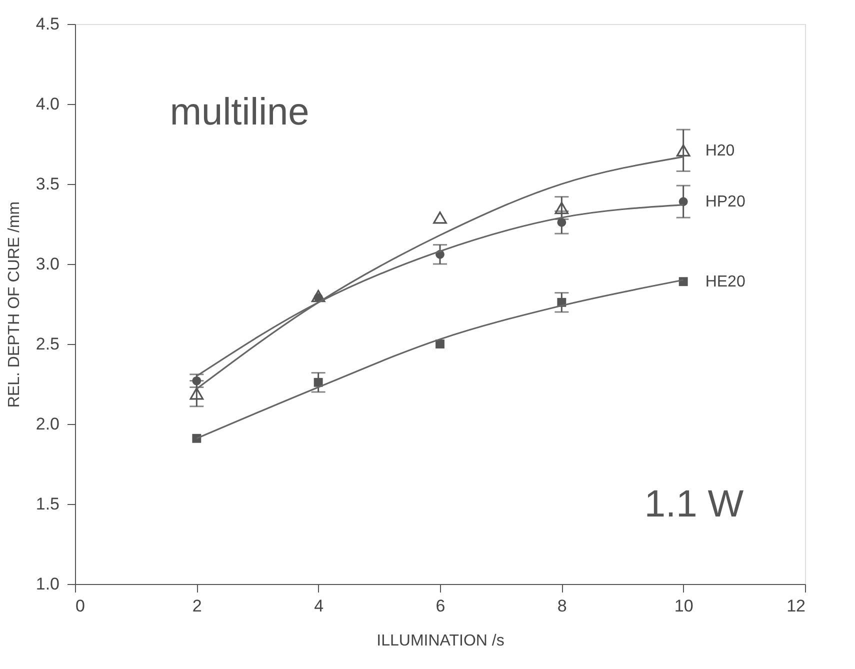 The width and height of the screenshot is (855, 669). What do you see at coordinates (197, 606) in the screenshot?
I see `x-tick-label: 2` at bounding box center [197, 606].